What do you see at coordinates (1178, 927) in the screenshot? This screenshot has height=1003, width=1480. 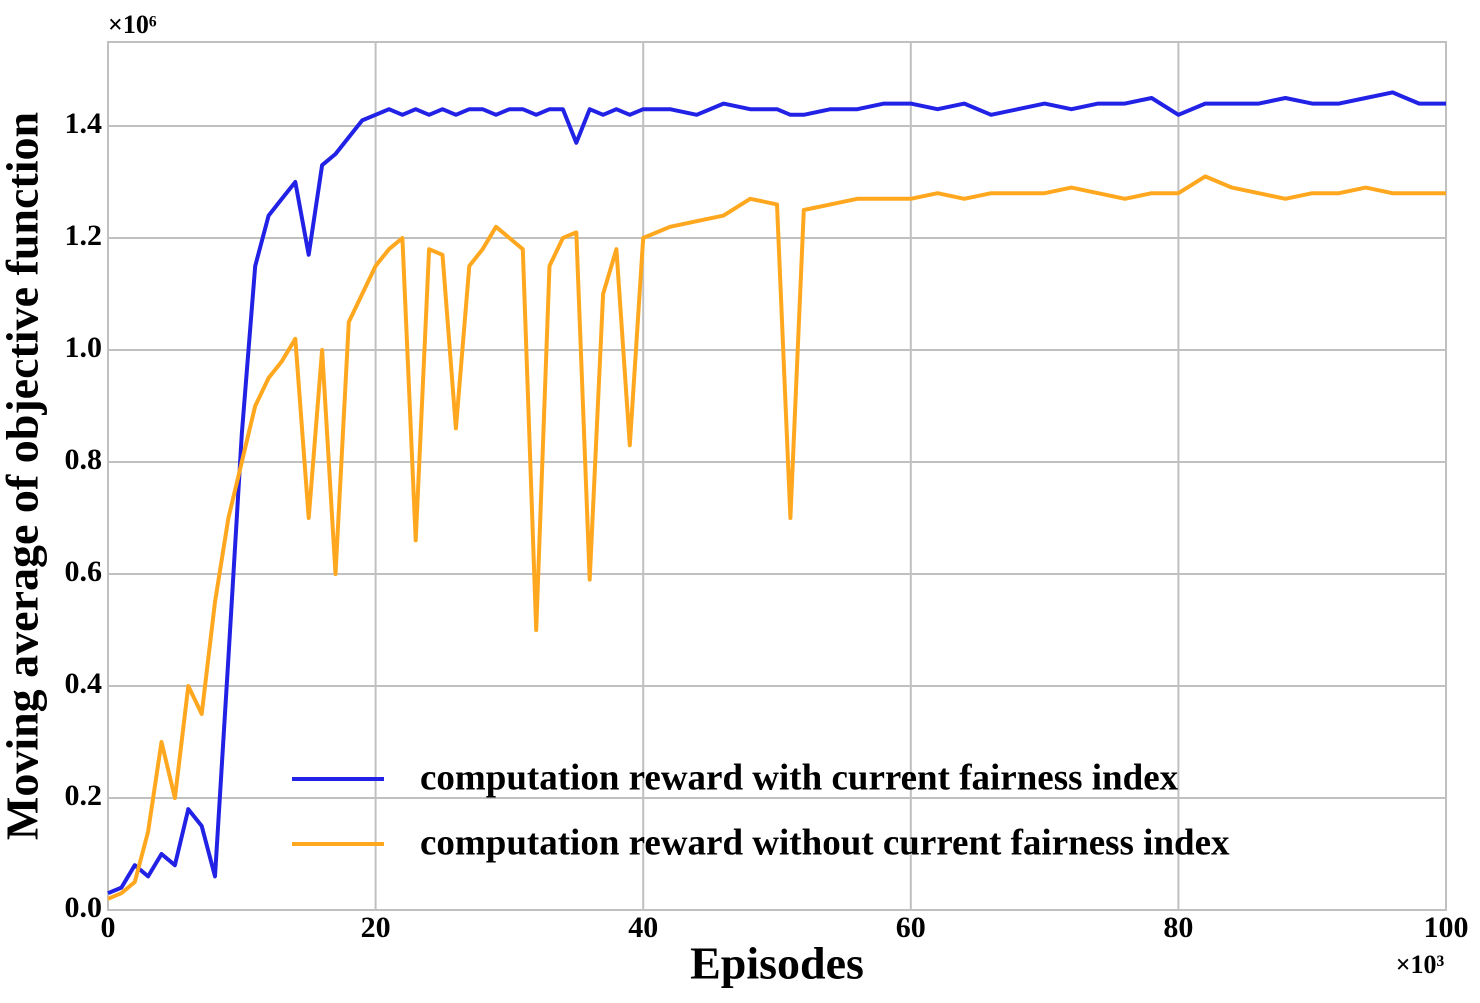 I see `x-tick-label: 80` at bounding box center [1178, 927].